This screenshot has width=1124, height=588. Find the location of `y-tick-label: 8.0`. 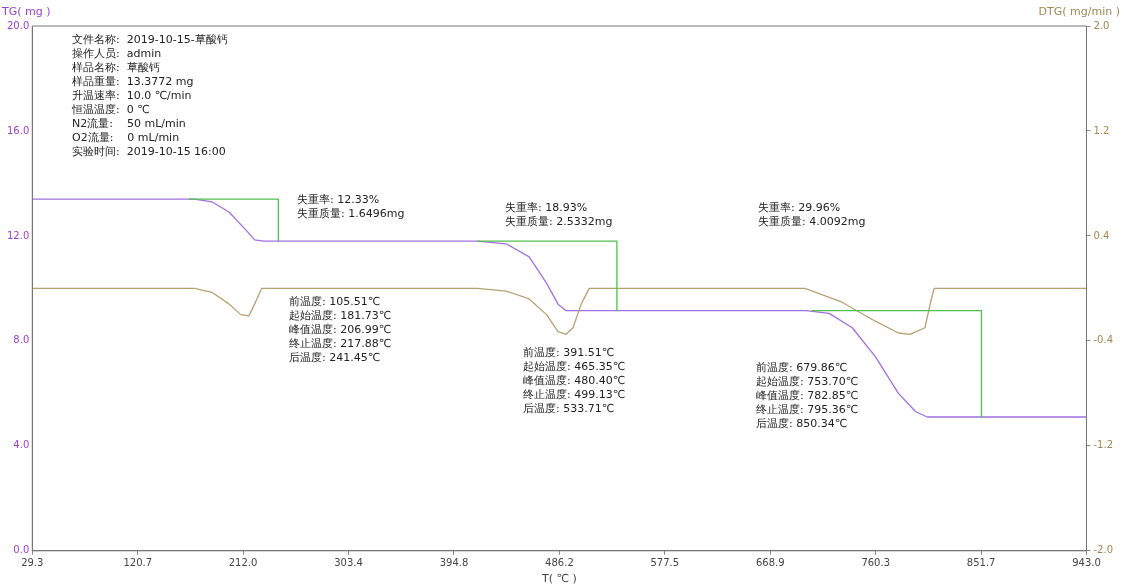

y-tick-label: 8.0 is located at coordinates (21, 340).